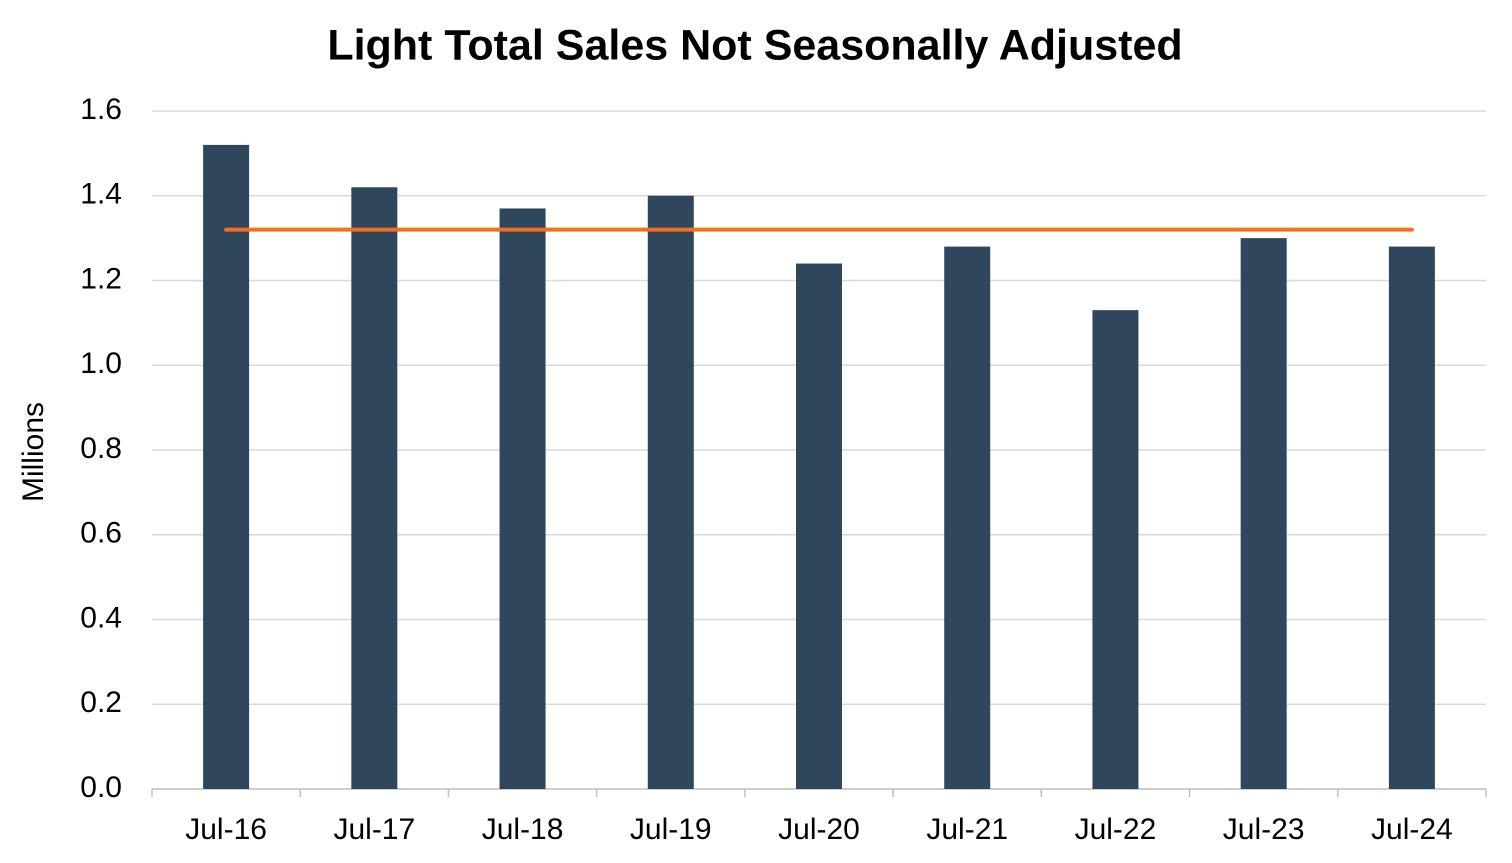 Image resolution: width=1512 pixels, height=863 pixels. Describe the element at coordinates (101, 278) in the screenshot. I see `y-tick-label: 1.2` at that location.